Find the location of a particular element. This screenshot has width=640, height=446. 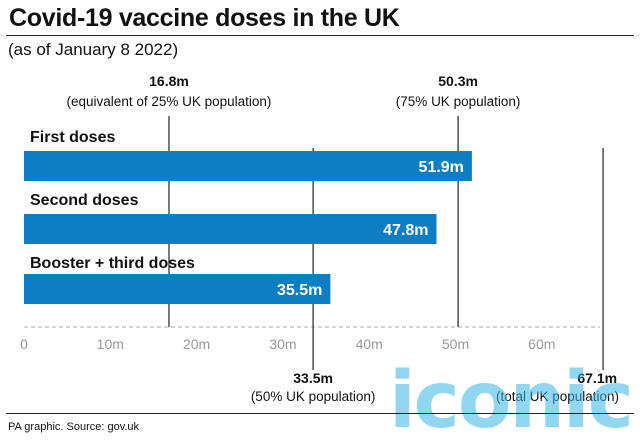

reference-value-0: 16.8m is located at coordinates (169, 81).